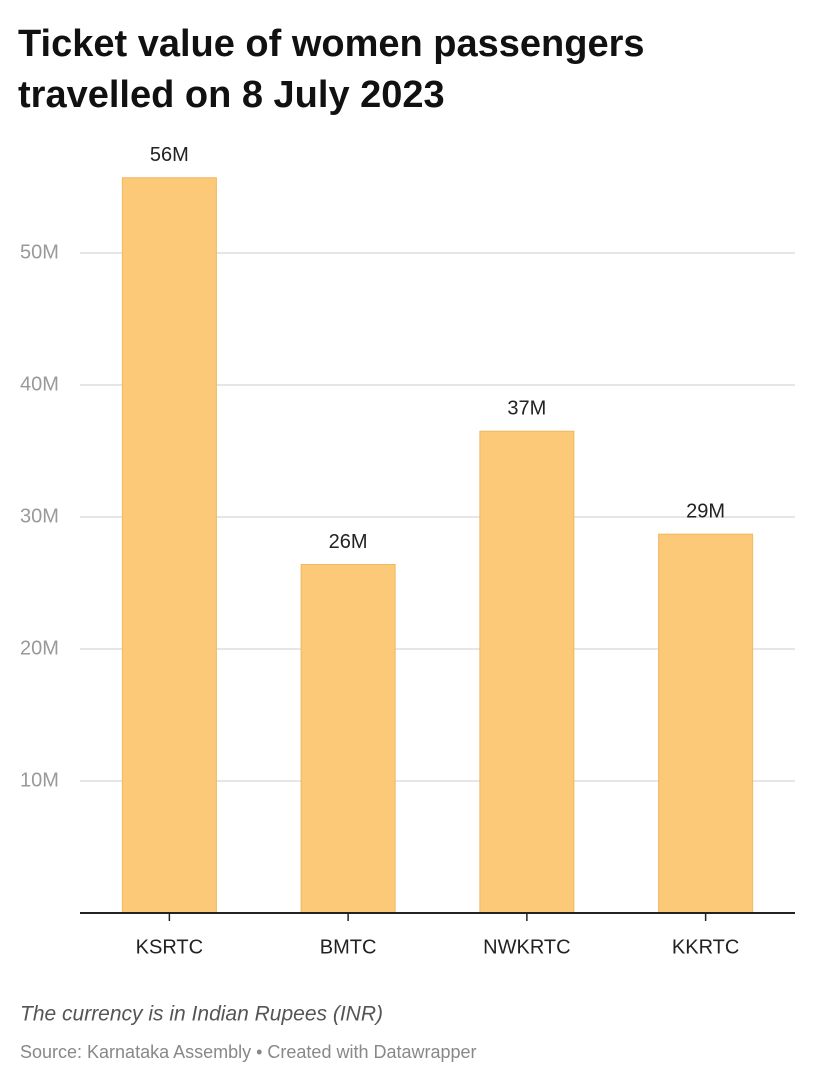 This screenshot has height=1086, width=816. I want to click on chart-title: Ticket value of women passengers, so click(331, 44).